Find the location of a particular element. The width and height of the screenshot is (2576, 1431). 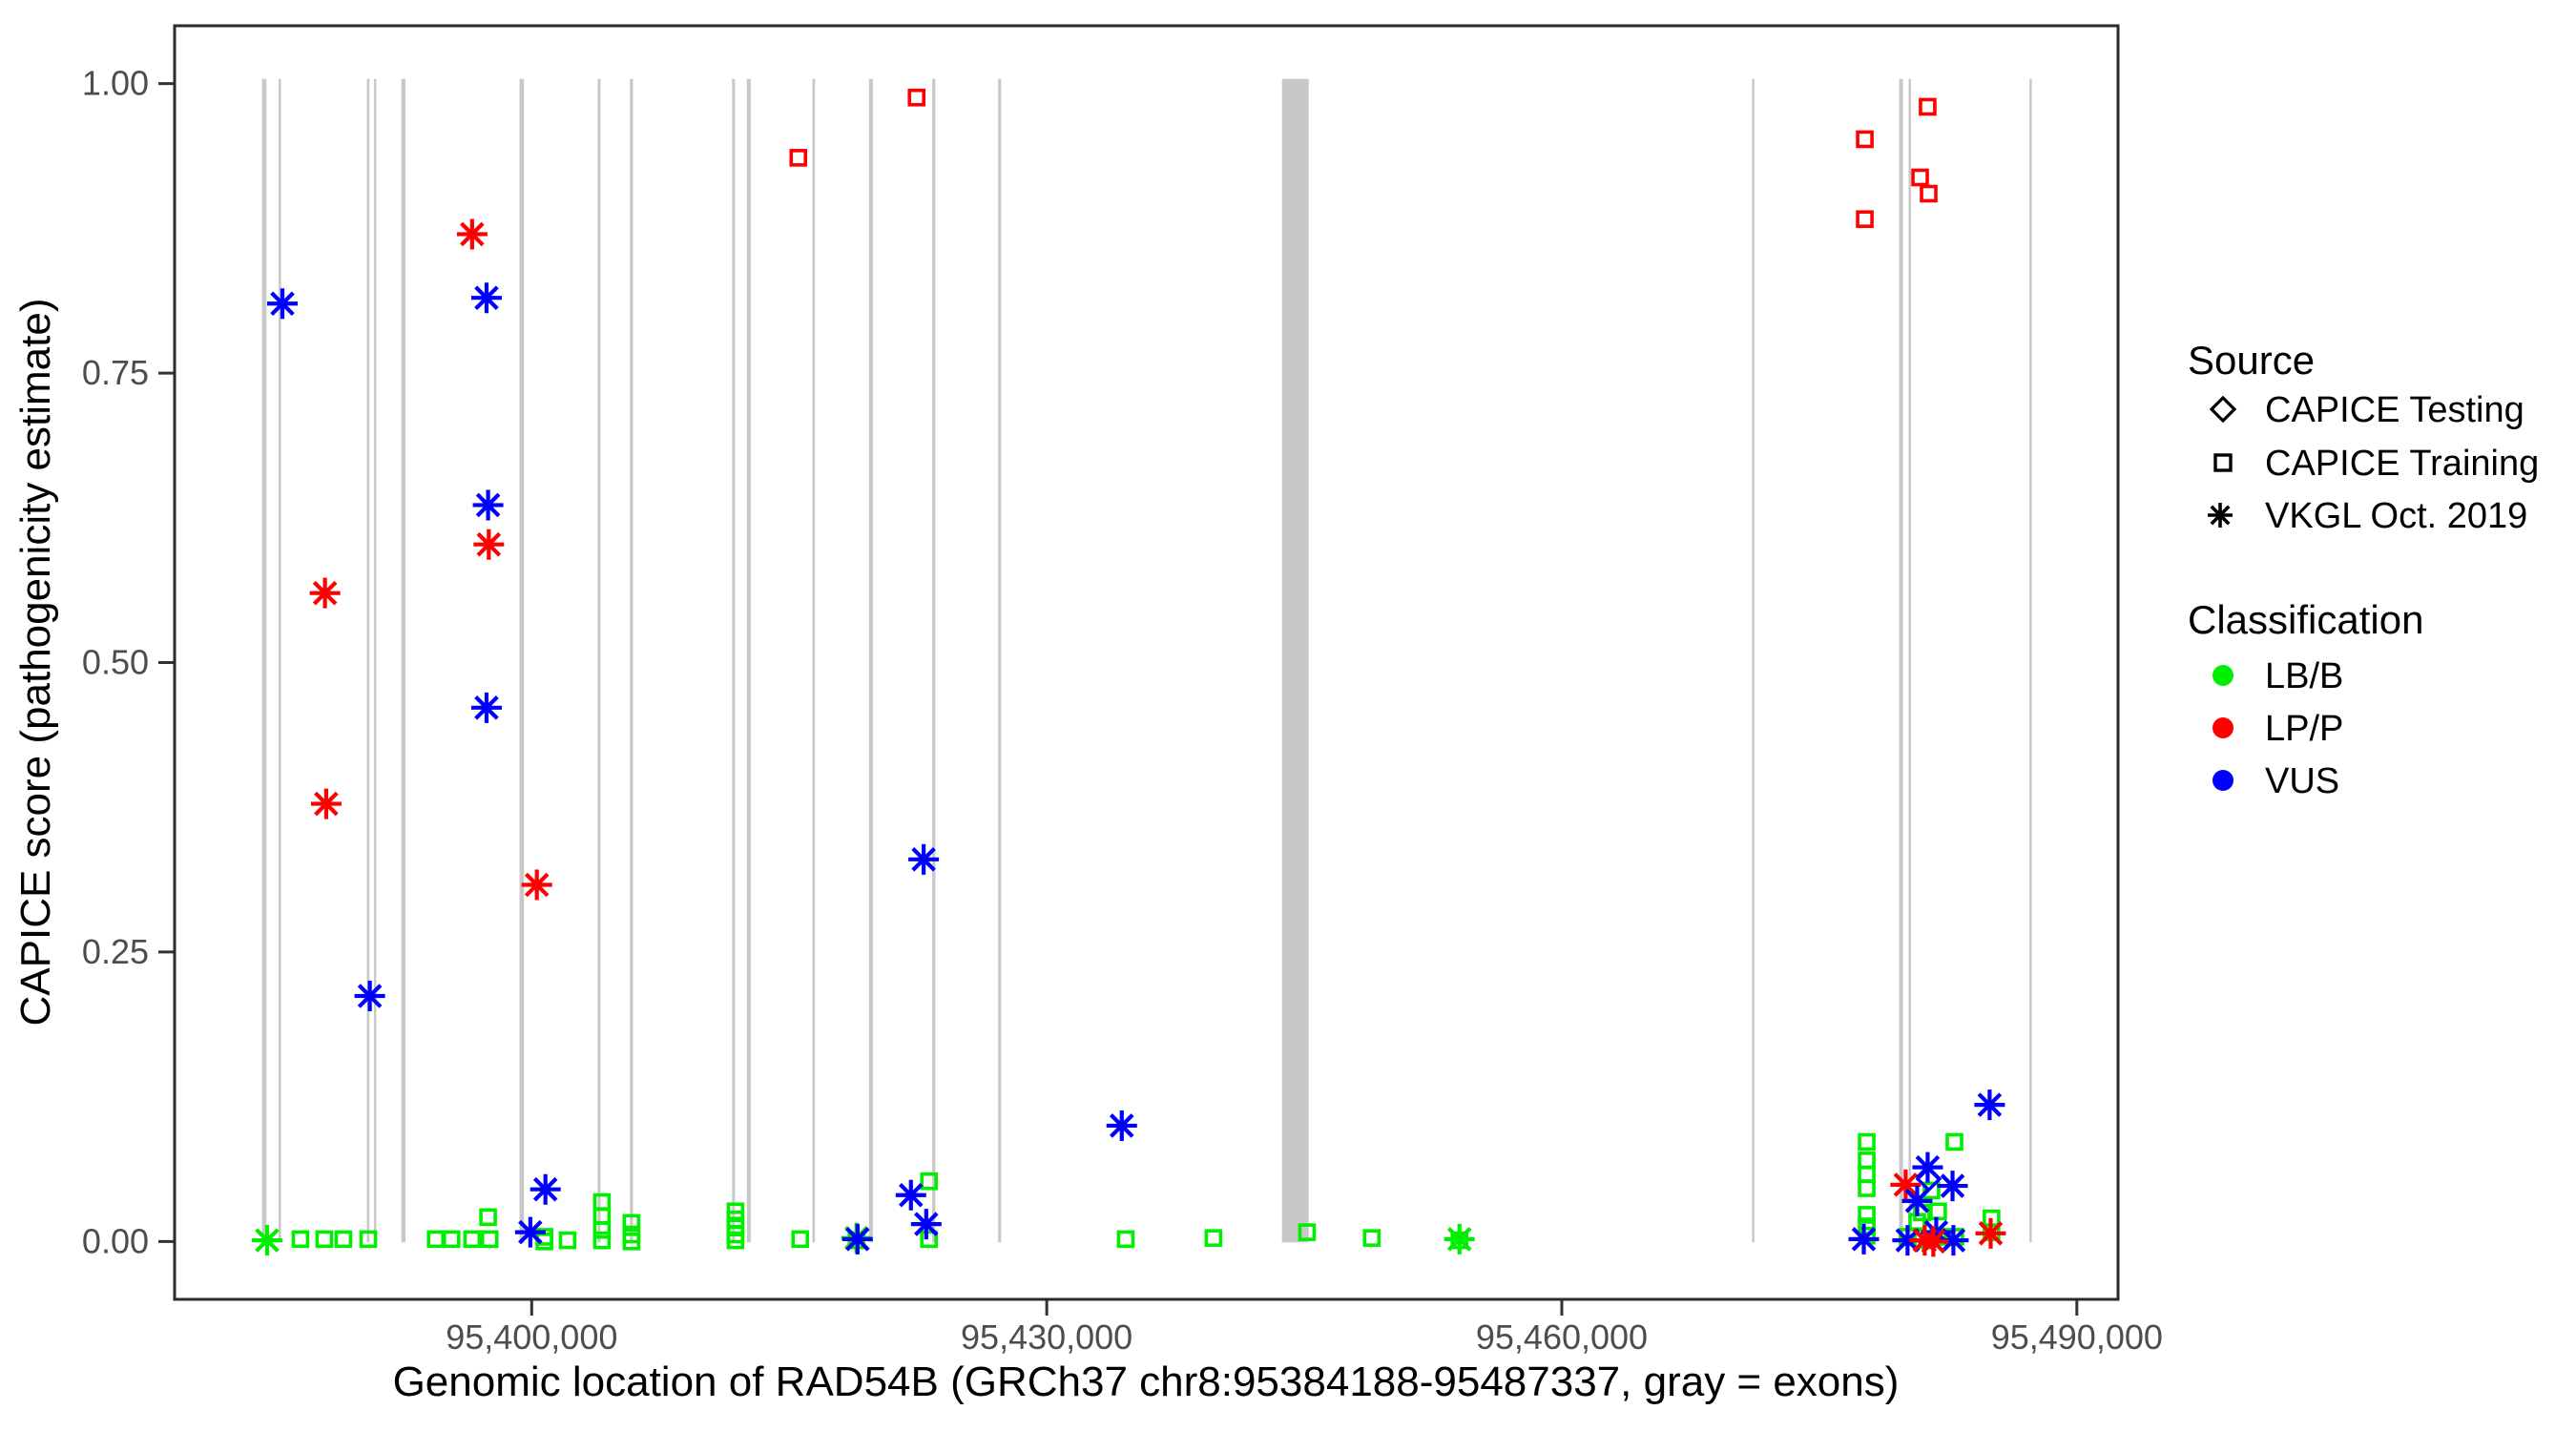

legend-item-capice-testing: CAPICE Testing is located at coordinates (2366, 410).